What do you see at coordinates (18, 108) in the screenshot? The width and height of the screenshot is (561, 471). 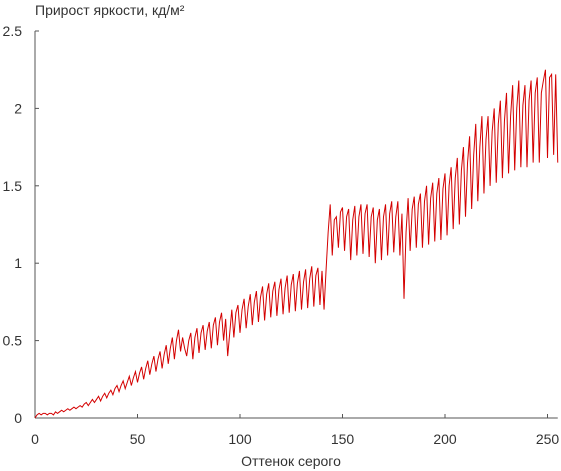 I see `y-tick-label: 2` at bounding box center [18, 108].